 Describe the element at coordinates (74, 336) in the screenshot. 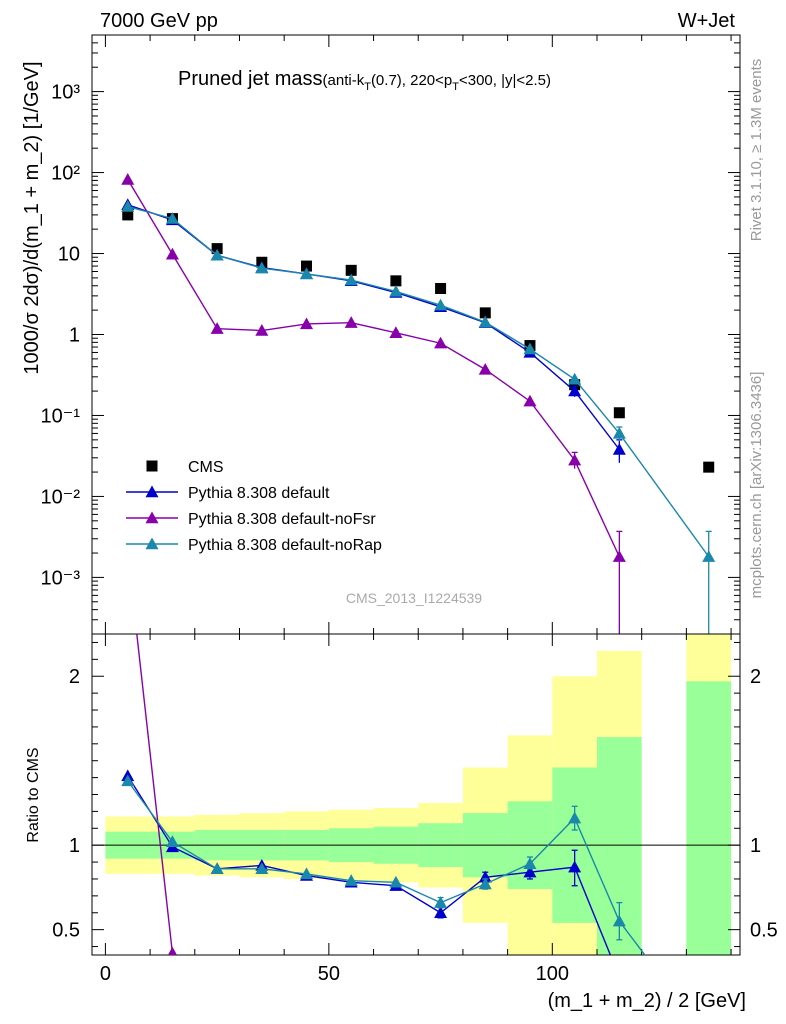

I see `y-tick-label: 1` at that location.